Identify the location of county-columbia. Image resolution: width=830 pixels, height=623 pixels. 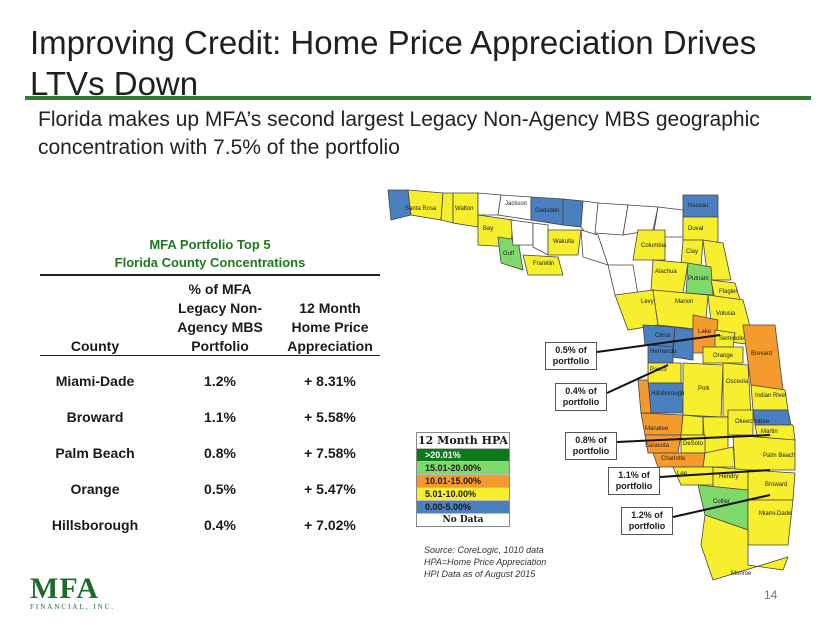
(649, 245).